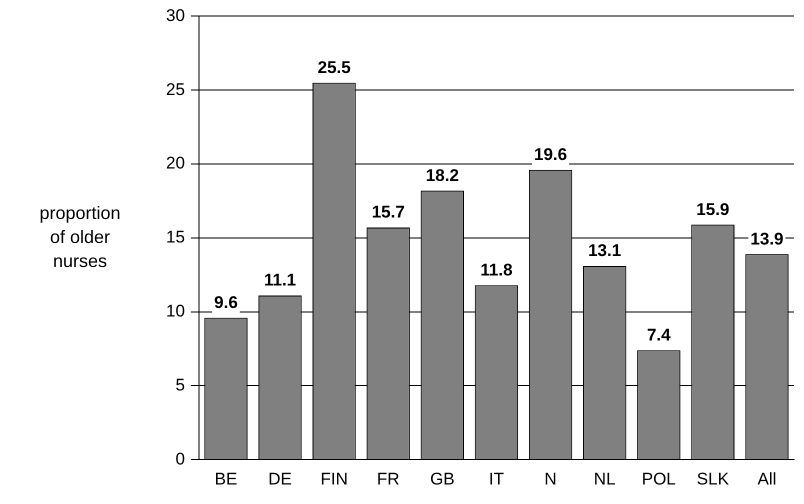 The width and height of the screenshot is (804, 504). Describe the element at coordinates (175, 163) in the screenshot. I see `y-tick-label: 20` at that location.